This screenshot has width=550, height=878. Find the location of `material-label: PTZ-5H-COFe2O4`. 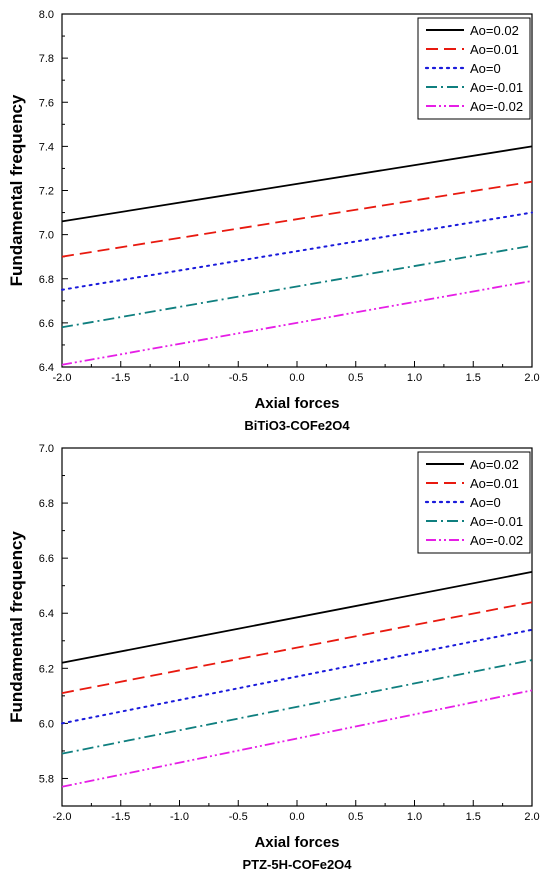

material-label: PTZ-5H-COFe2O4 is located at coordinates (297, 864).